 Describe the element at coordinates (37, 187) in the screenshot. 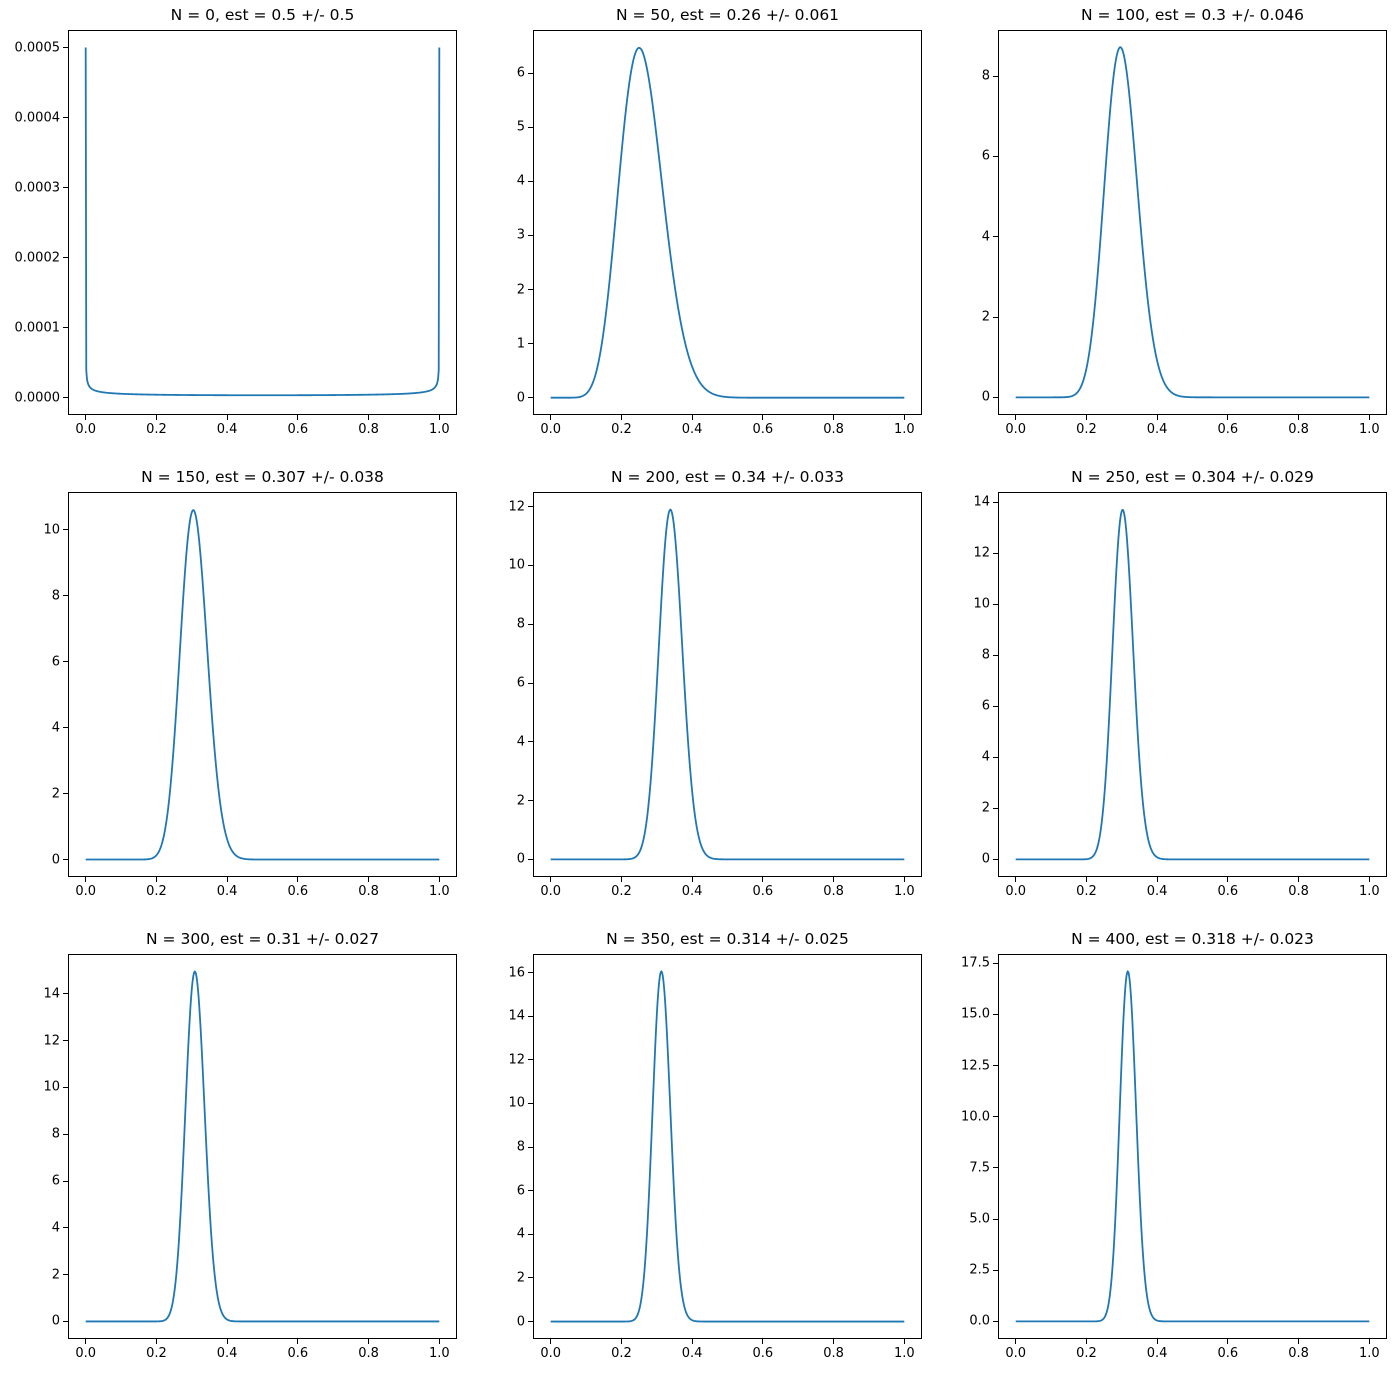

I see `y-tick-label: 0.0003` at that location.